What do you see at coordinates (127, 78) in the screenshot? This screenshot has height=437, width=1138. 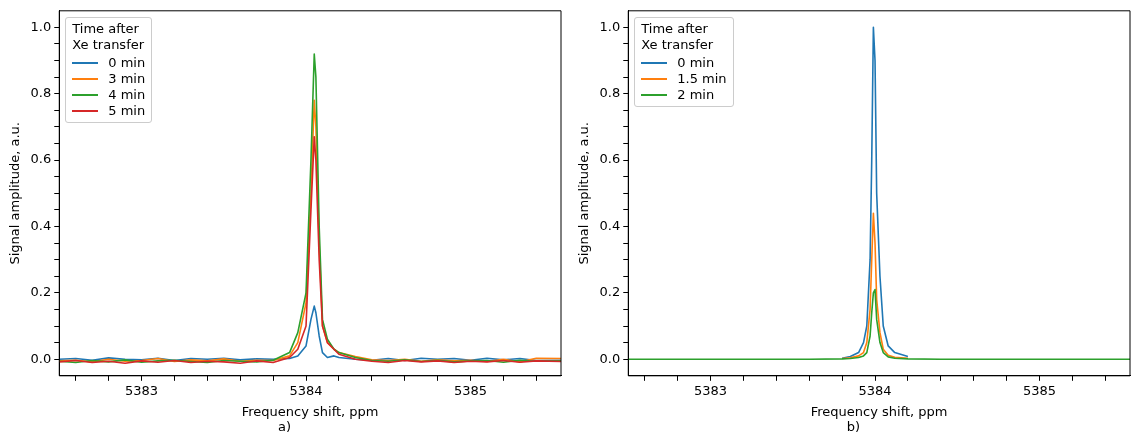 I see `legend-label: 3 min` at bounding box center [127, 78].